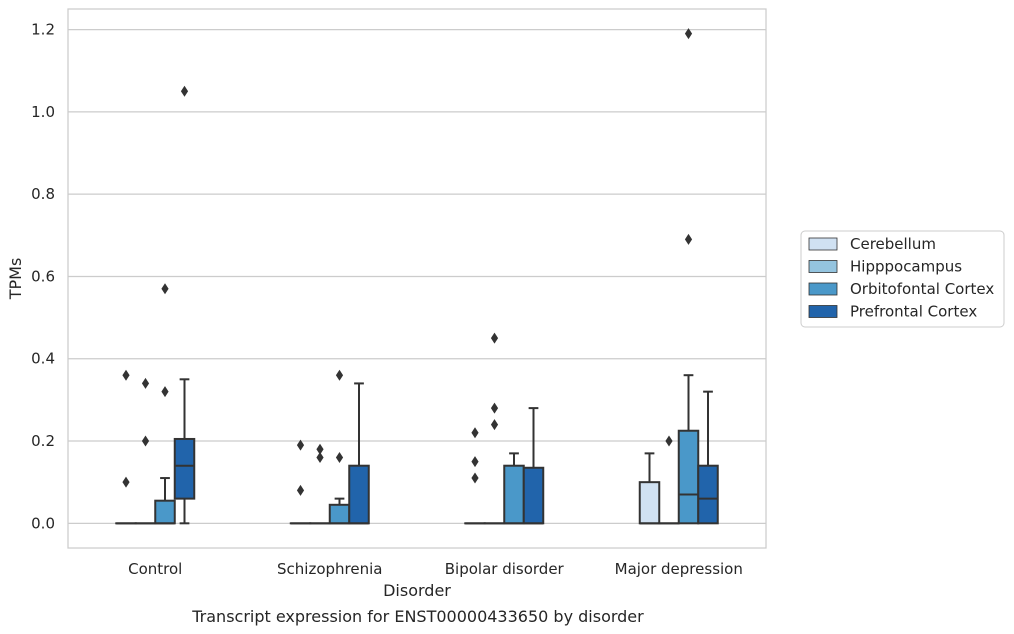 The height and width of the screenshot is (634, 1014). Describe the element at coordinates (43, 194) in the screenshot. I see `y-tick-label: 0.8` at that location.